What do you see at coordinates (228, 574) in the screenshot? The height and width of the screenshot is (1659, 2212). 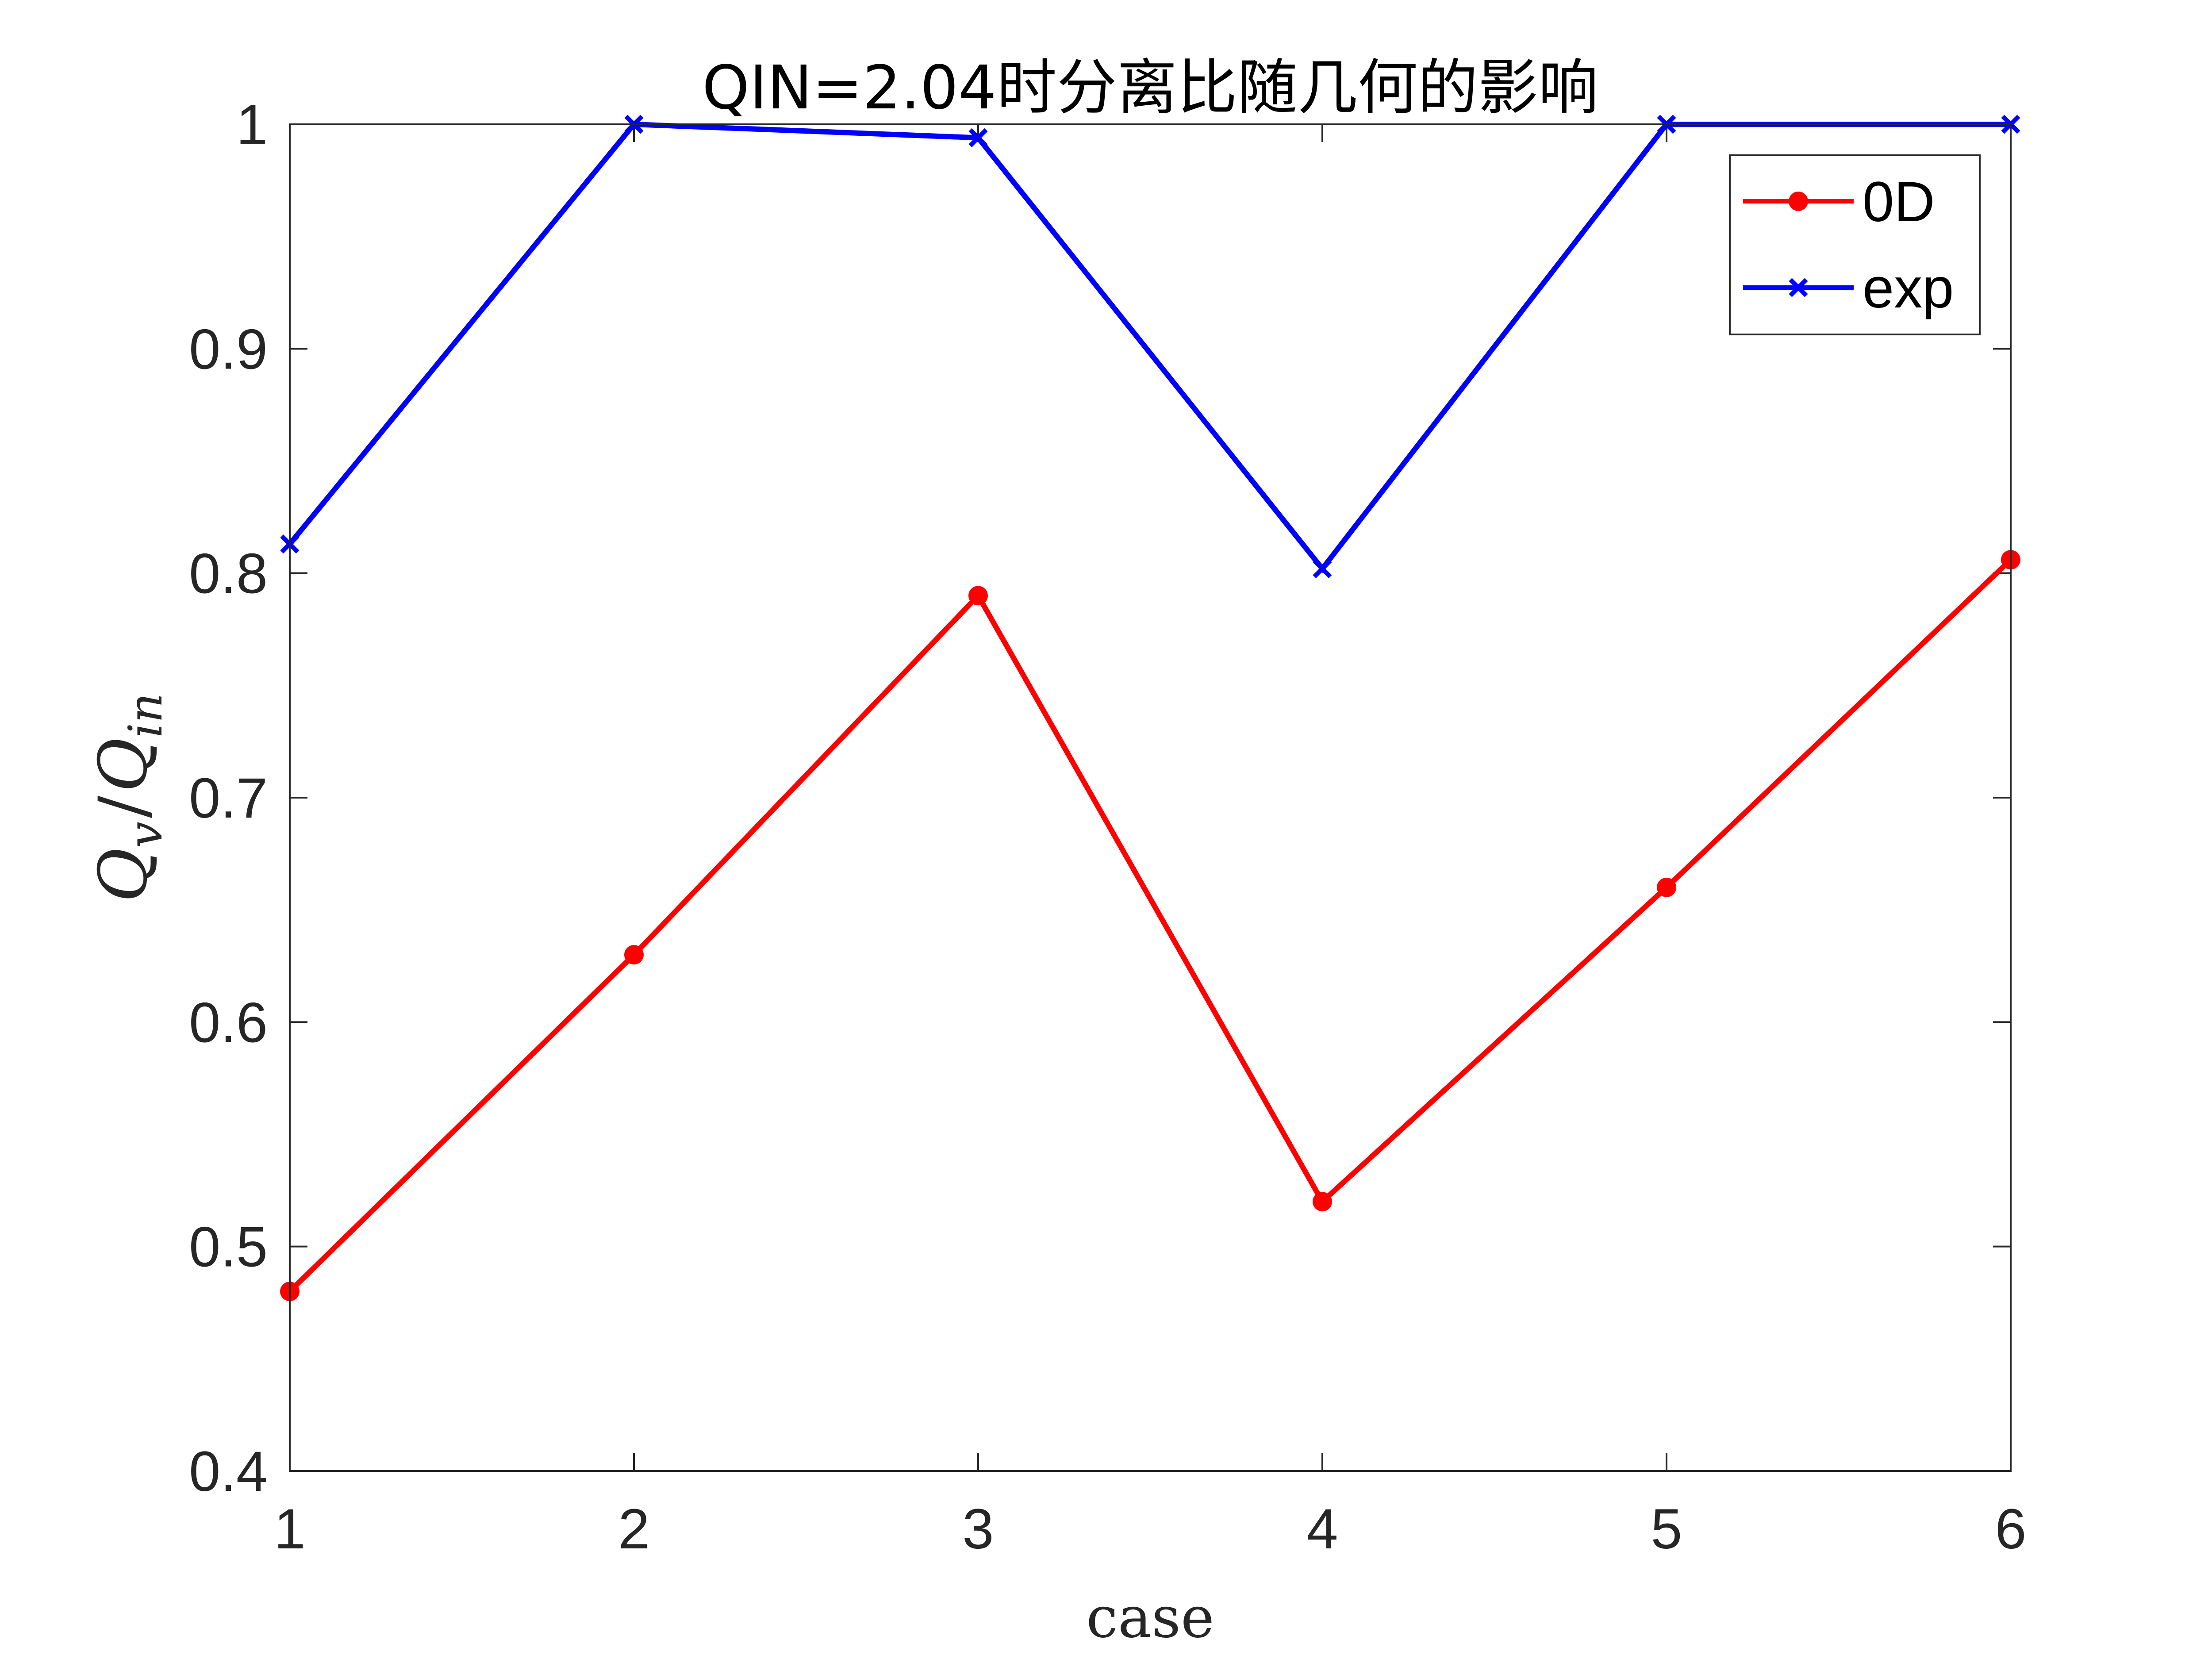 I see `y-tick-label: 0.8` at bounding box center [228, 574].